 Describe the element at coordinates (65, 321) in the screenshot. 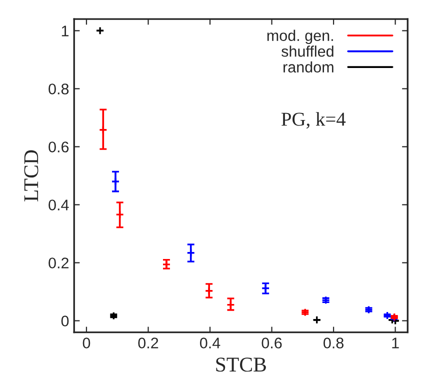

I see `y-tick-label: 0` at that location.